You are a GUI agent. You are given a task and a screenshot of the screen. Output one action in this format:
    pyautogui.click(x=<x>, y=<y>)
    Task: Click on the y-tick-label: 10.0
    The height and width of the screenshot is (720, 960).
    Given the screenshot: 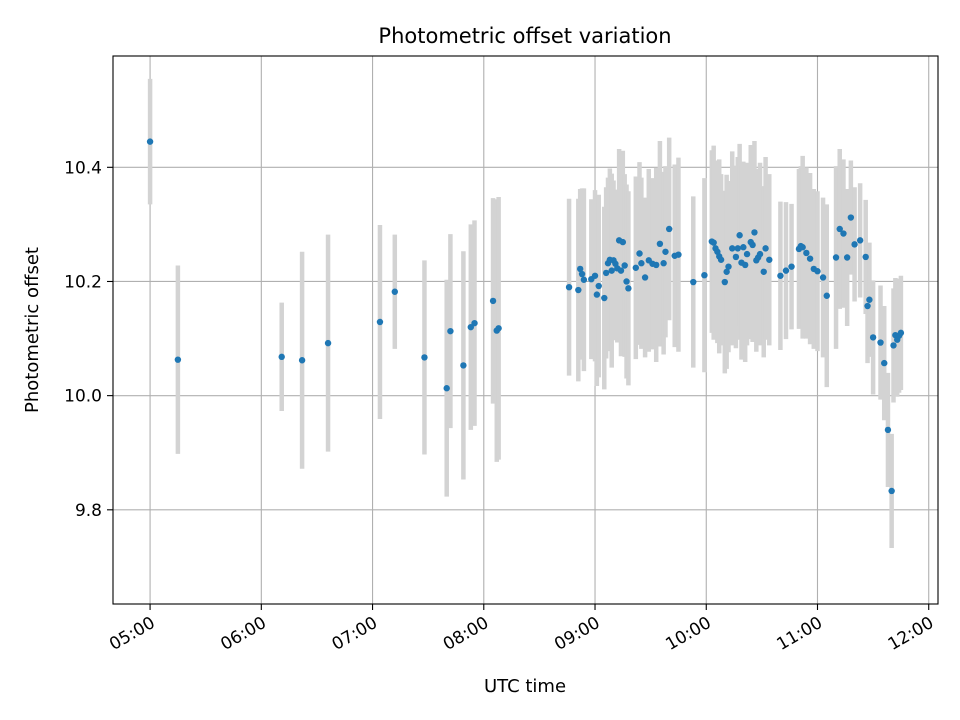 What is the action you would take?
    pyautogui.click(x=83, y=397)
    